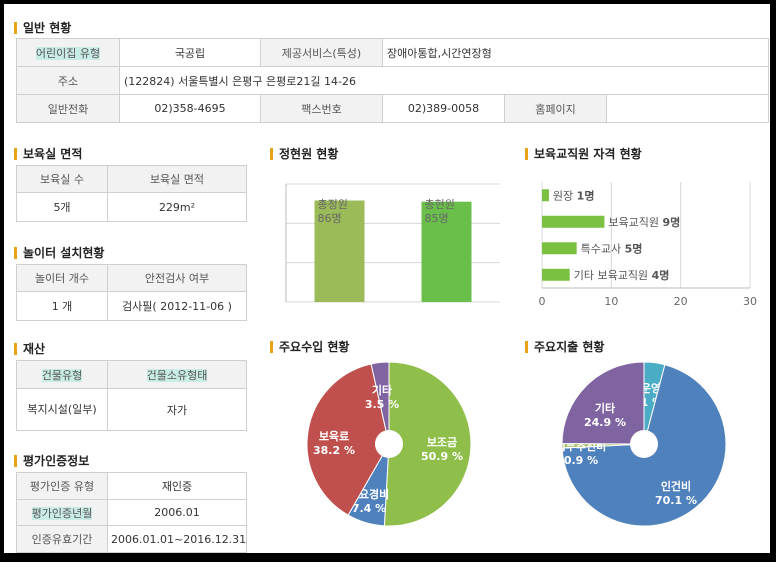 This screenshot has height=562, width=776. What do you see at coordinates (334, 450) in the screenshot?
I see `pie-slice-value: 38.2 %` at bounding box center [334, 450].